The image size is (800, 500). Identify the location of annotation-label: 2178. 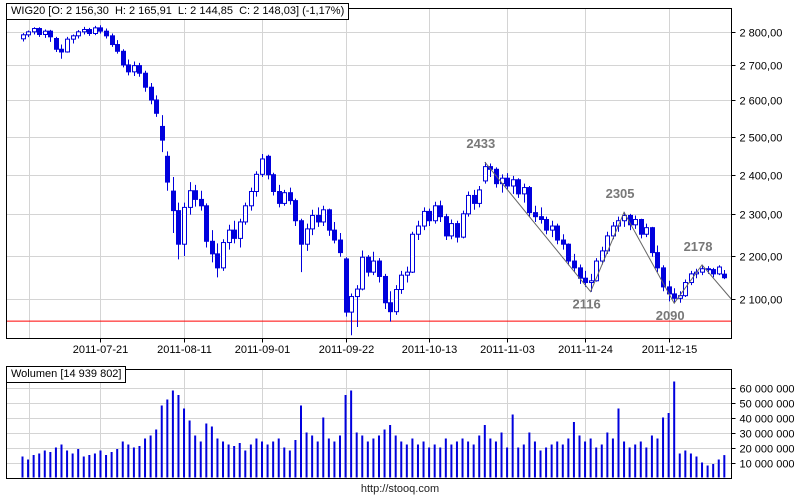
(698, 246).